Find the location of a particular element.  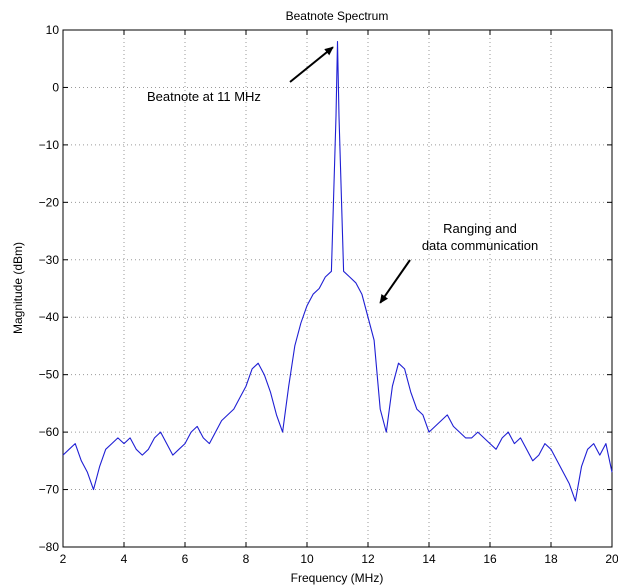

y-axis-title: Magnitude (dBm) is located at coordinates (18, 288).